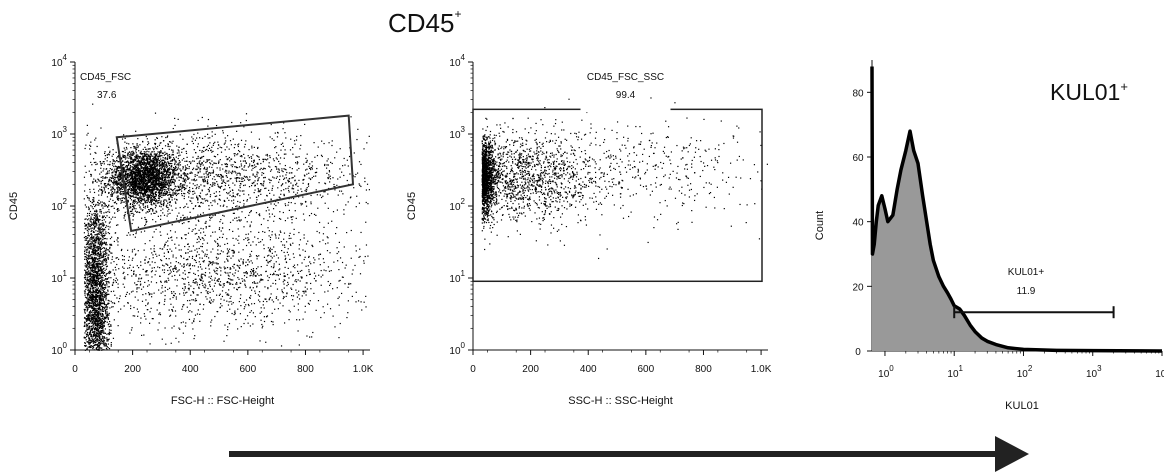 Image resolution: width=1164 pixels, height=476 pixels. Describe the element at coordinates (59, 61) in the screenshot. I see `y-tick-label: 104` at that location.